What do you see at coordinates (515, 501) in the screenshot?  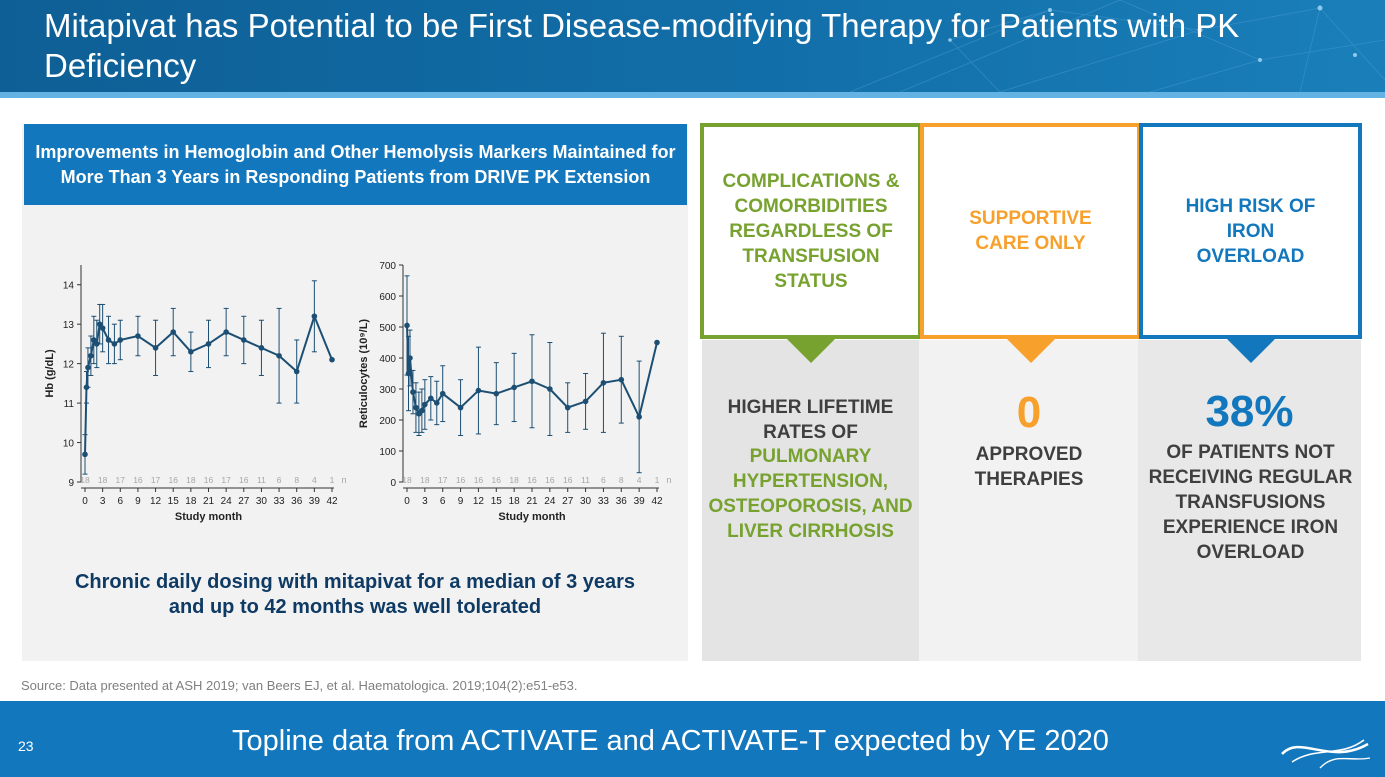 I see `chart2-x-tick-label: 18` at bounding box center [515, 501].